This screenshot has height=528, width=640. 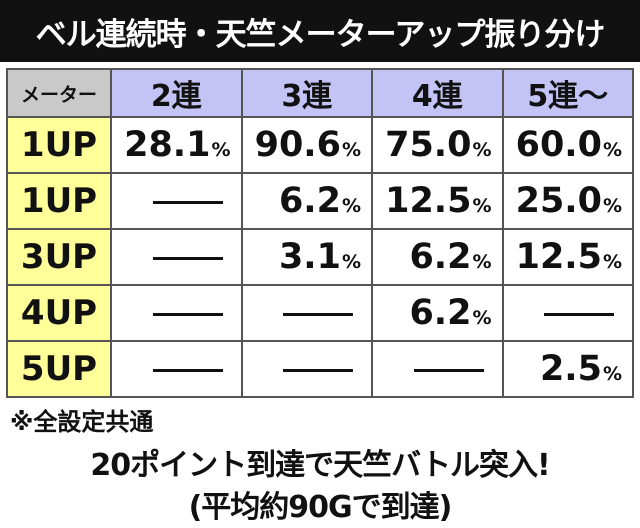 I want to click on cell-value: 3.1, so click(x=309, y=257).